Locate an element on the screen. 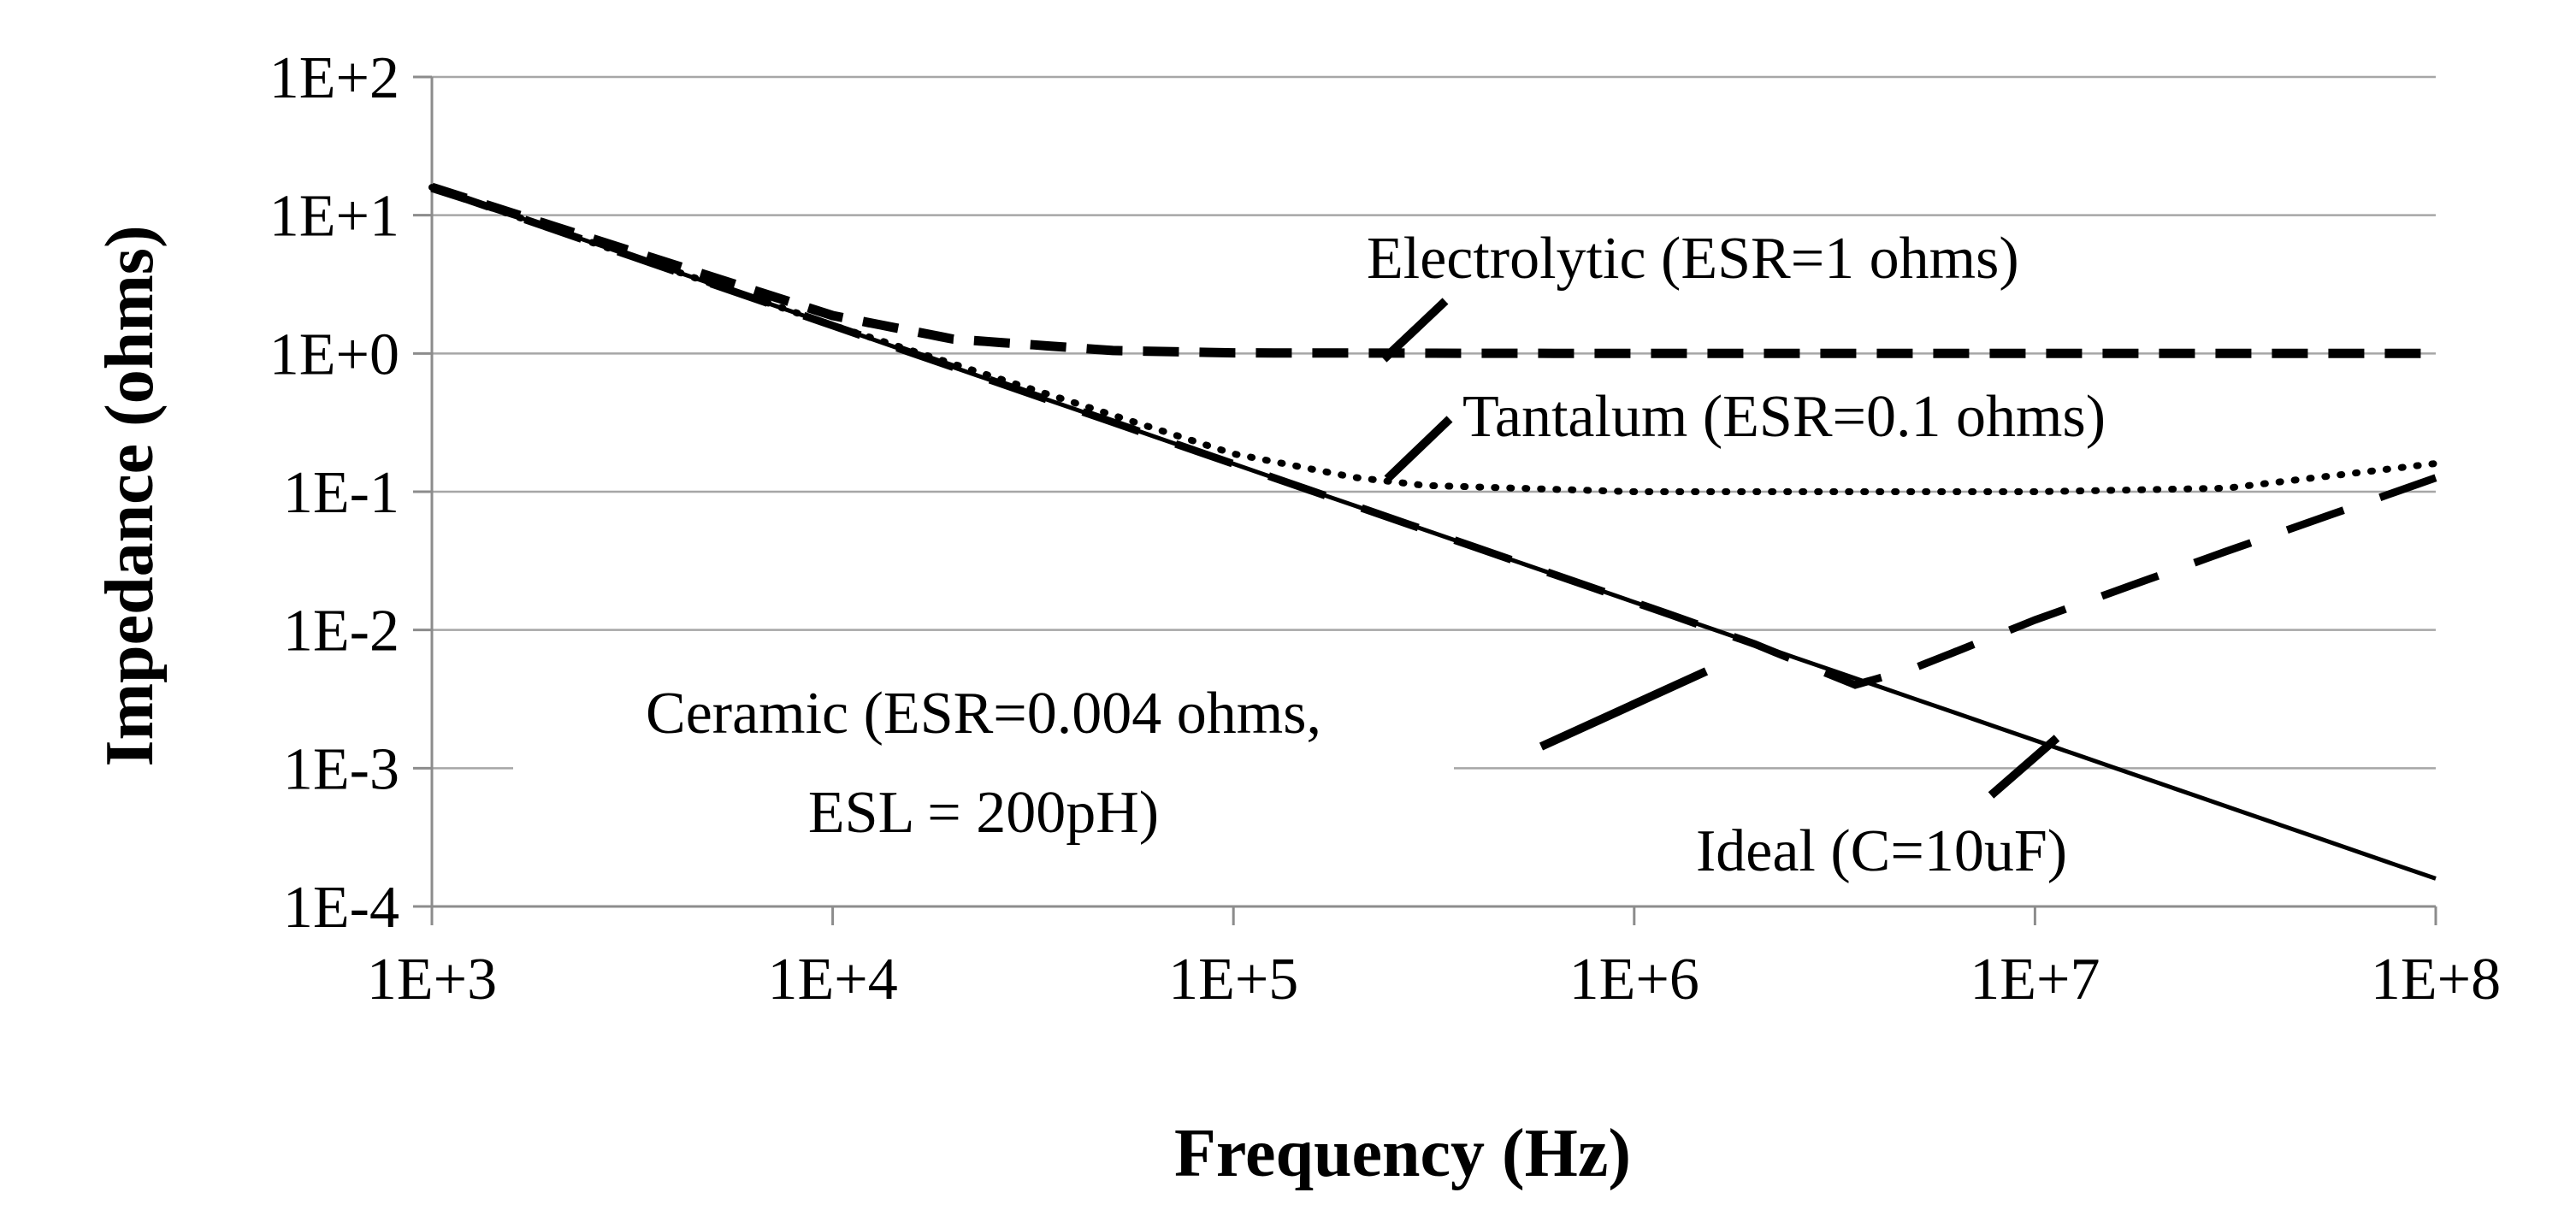  x-tick-label: 1E+3 is located at coordinates (432, 979).